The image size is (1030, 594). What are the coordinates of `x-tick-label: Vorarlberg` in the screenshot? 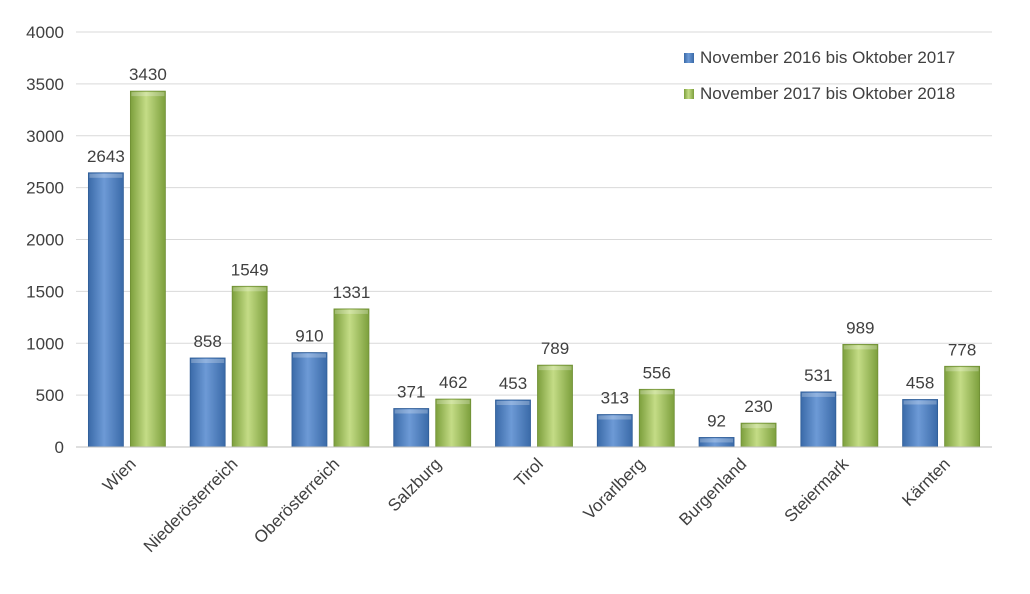 It's located at (614, 488).